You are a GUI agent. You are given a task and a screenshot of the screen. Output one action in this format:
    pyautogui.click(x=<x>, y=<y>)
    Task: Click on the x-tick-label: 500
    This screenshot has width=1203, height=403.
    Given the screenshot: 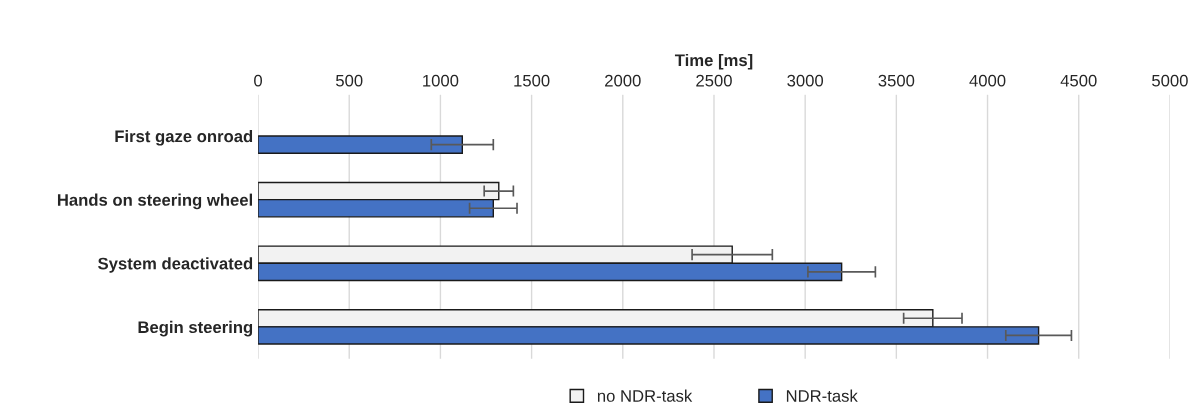 What is the action you would take?
    pyautogui.click(x=349, y=80)
    